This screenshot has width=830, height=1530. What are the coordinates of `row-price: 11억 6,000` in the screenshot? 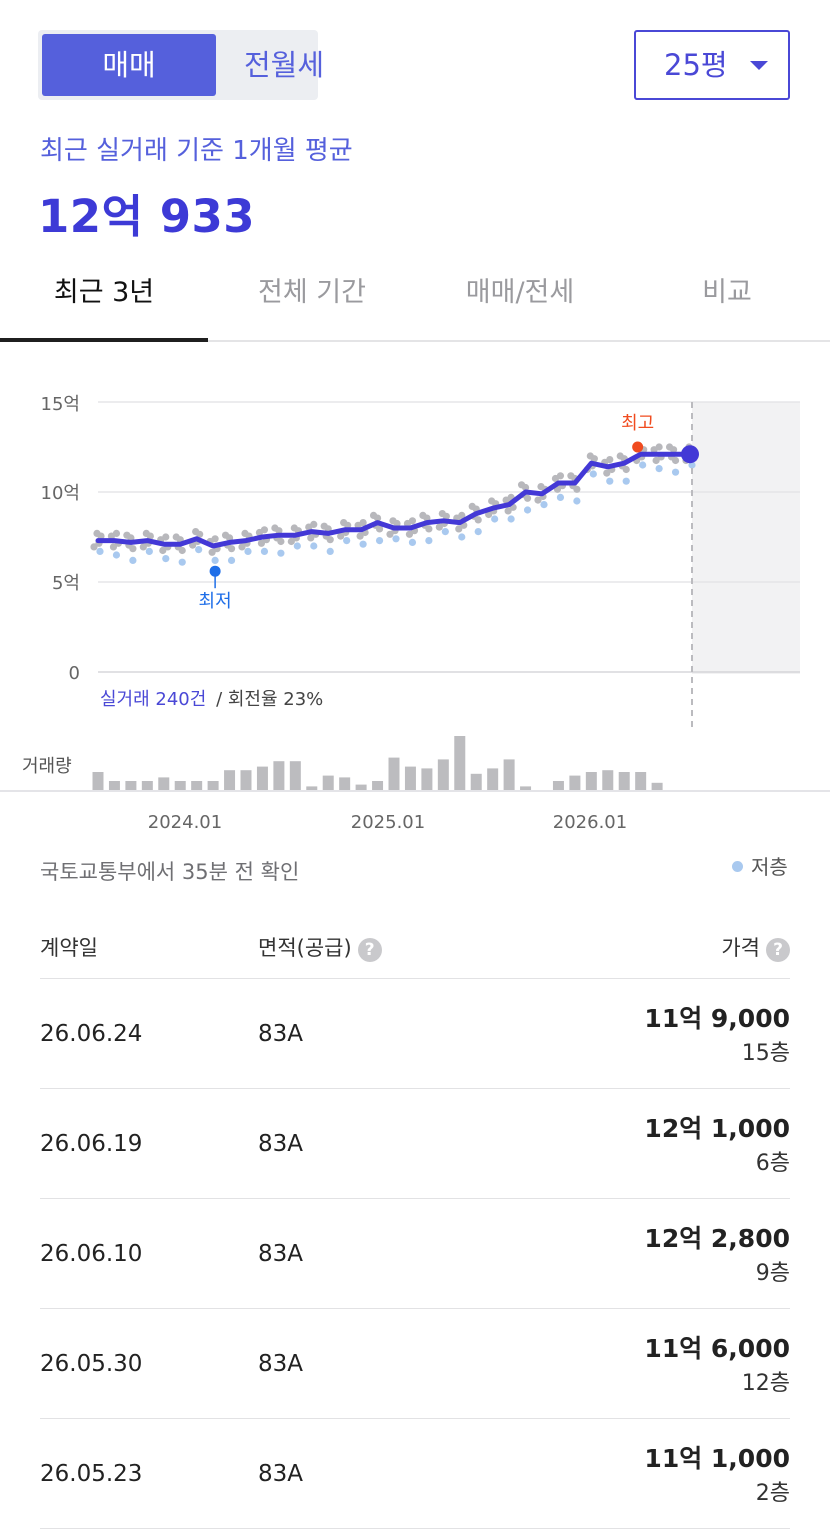 It's located at (717, 1348).